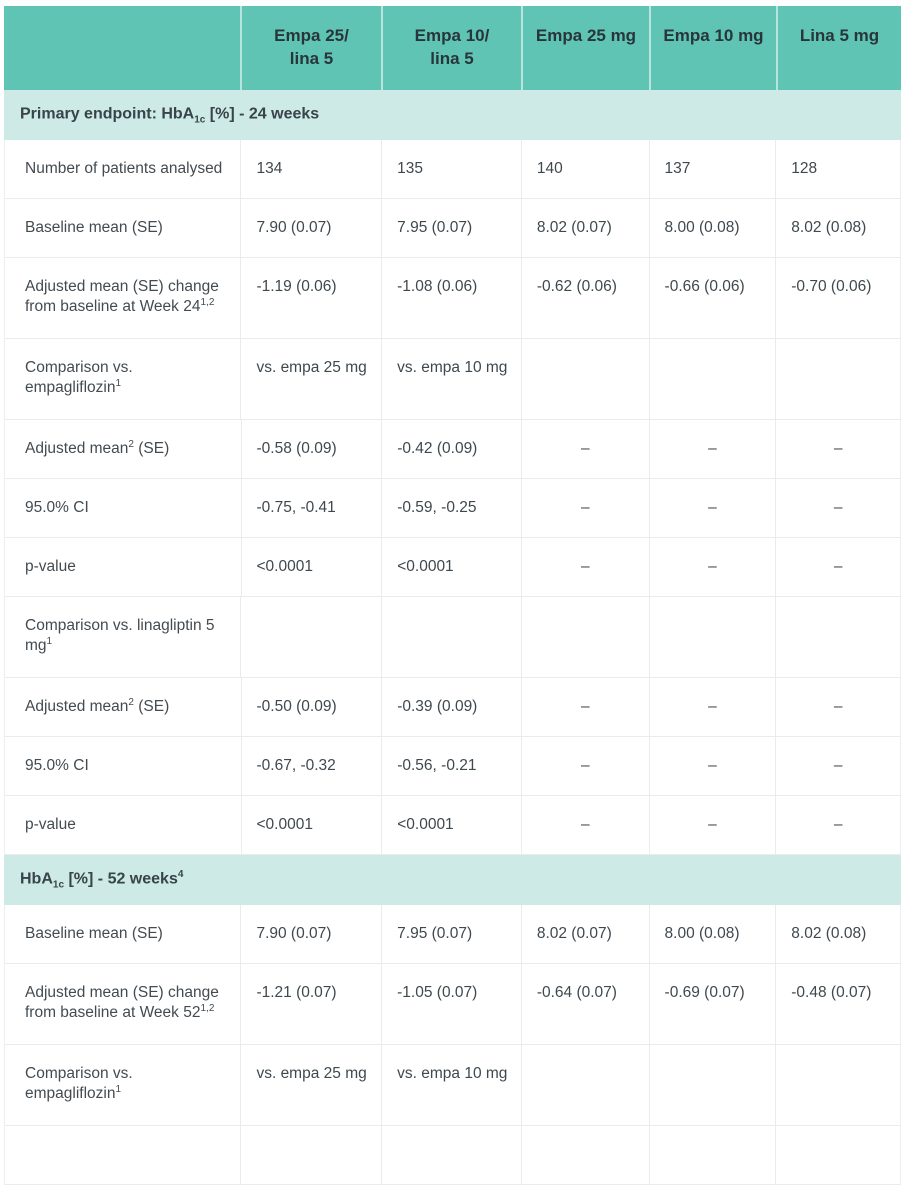 The image size is (904, 1185). What do you see at coordinates (586, 35) in the screenshot?
I see `header-label-line: Empa 25 mg` at bounding box center [586, 35].